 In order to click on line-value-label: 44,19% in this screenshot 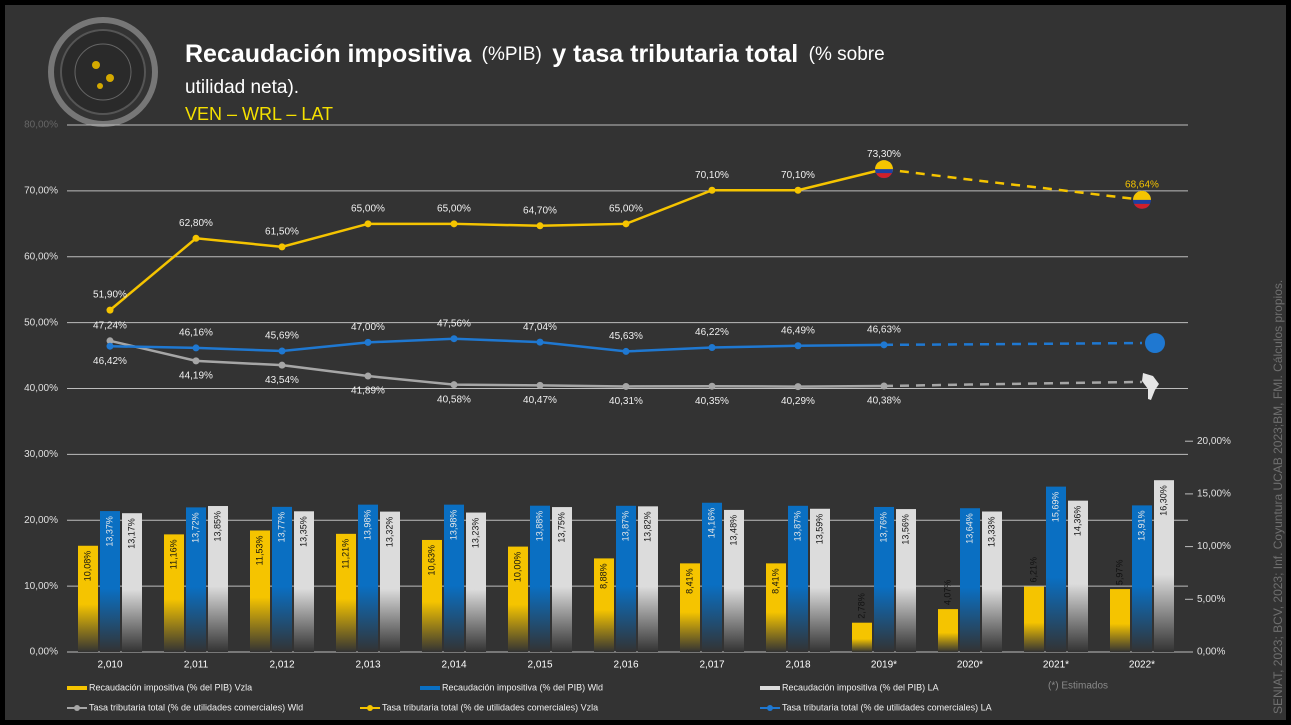, I will do `click(196, 376)`.